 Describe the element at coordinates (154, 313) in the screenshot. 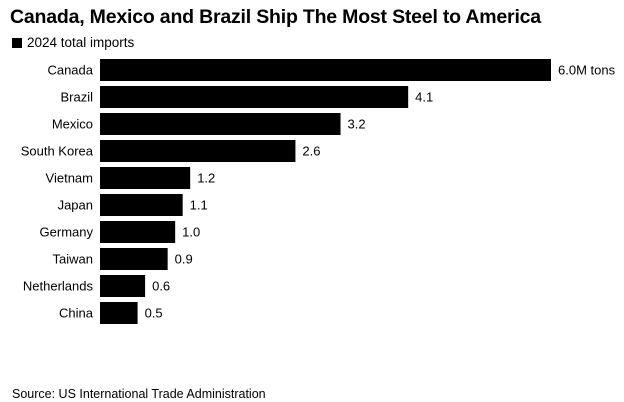

I see `value-label-china: 0.5` at that location.